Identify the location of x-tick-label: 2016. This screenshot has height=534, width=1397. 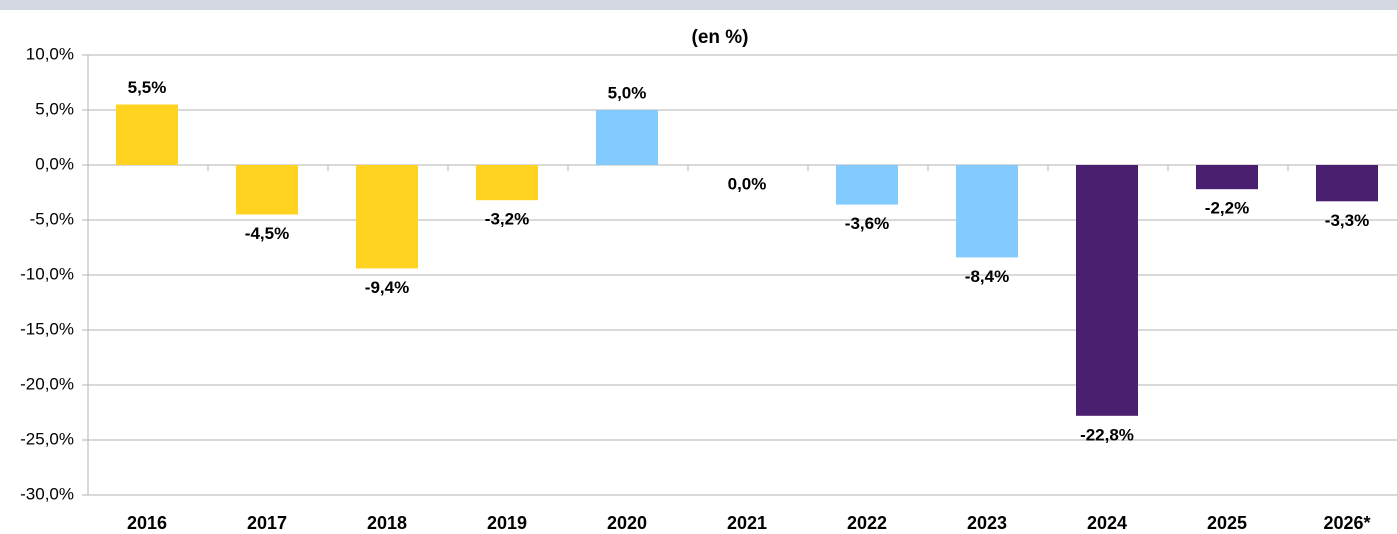
(147, 523).